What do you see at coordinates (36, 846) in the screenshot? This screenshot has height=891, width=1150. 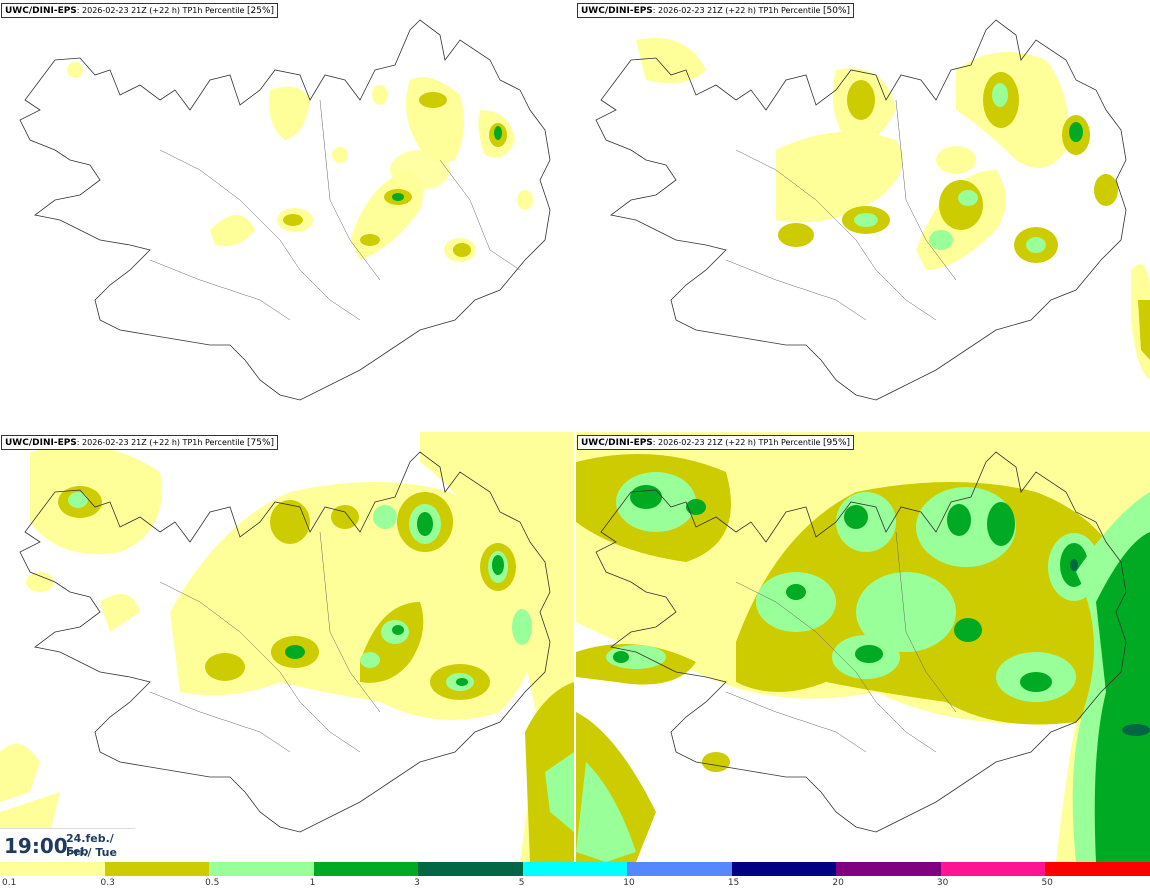 I see `valid-time: 19:00` at bounding box center [36, 846].